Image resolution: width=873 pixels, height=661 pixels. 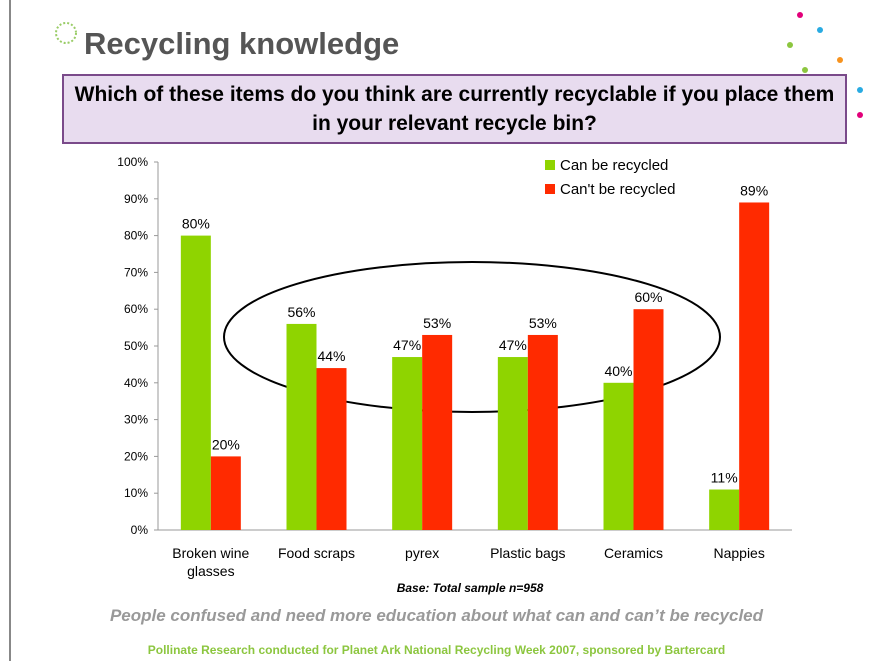 What do you see at coordinates (136, 383) in the screenshot?
I see `y-tick-label: 40%` at bounding box center [136, 383].